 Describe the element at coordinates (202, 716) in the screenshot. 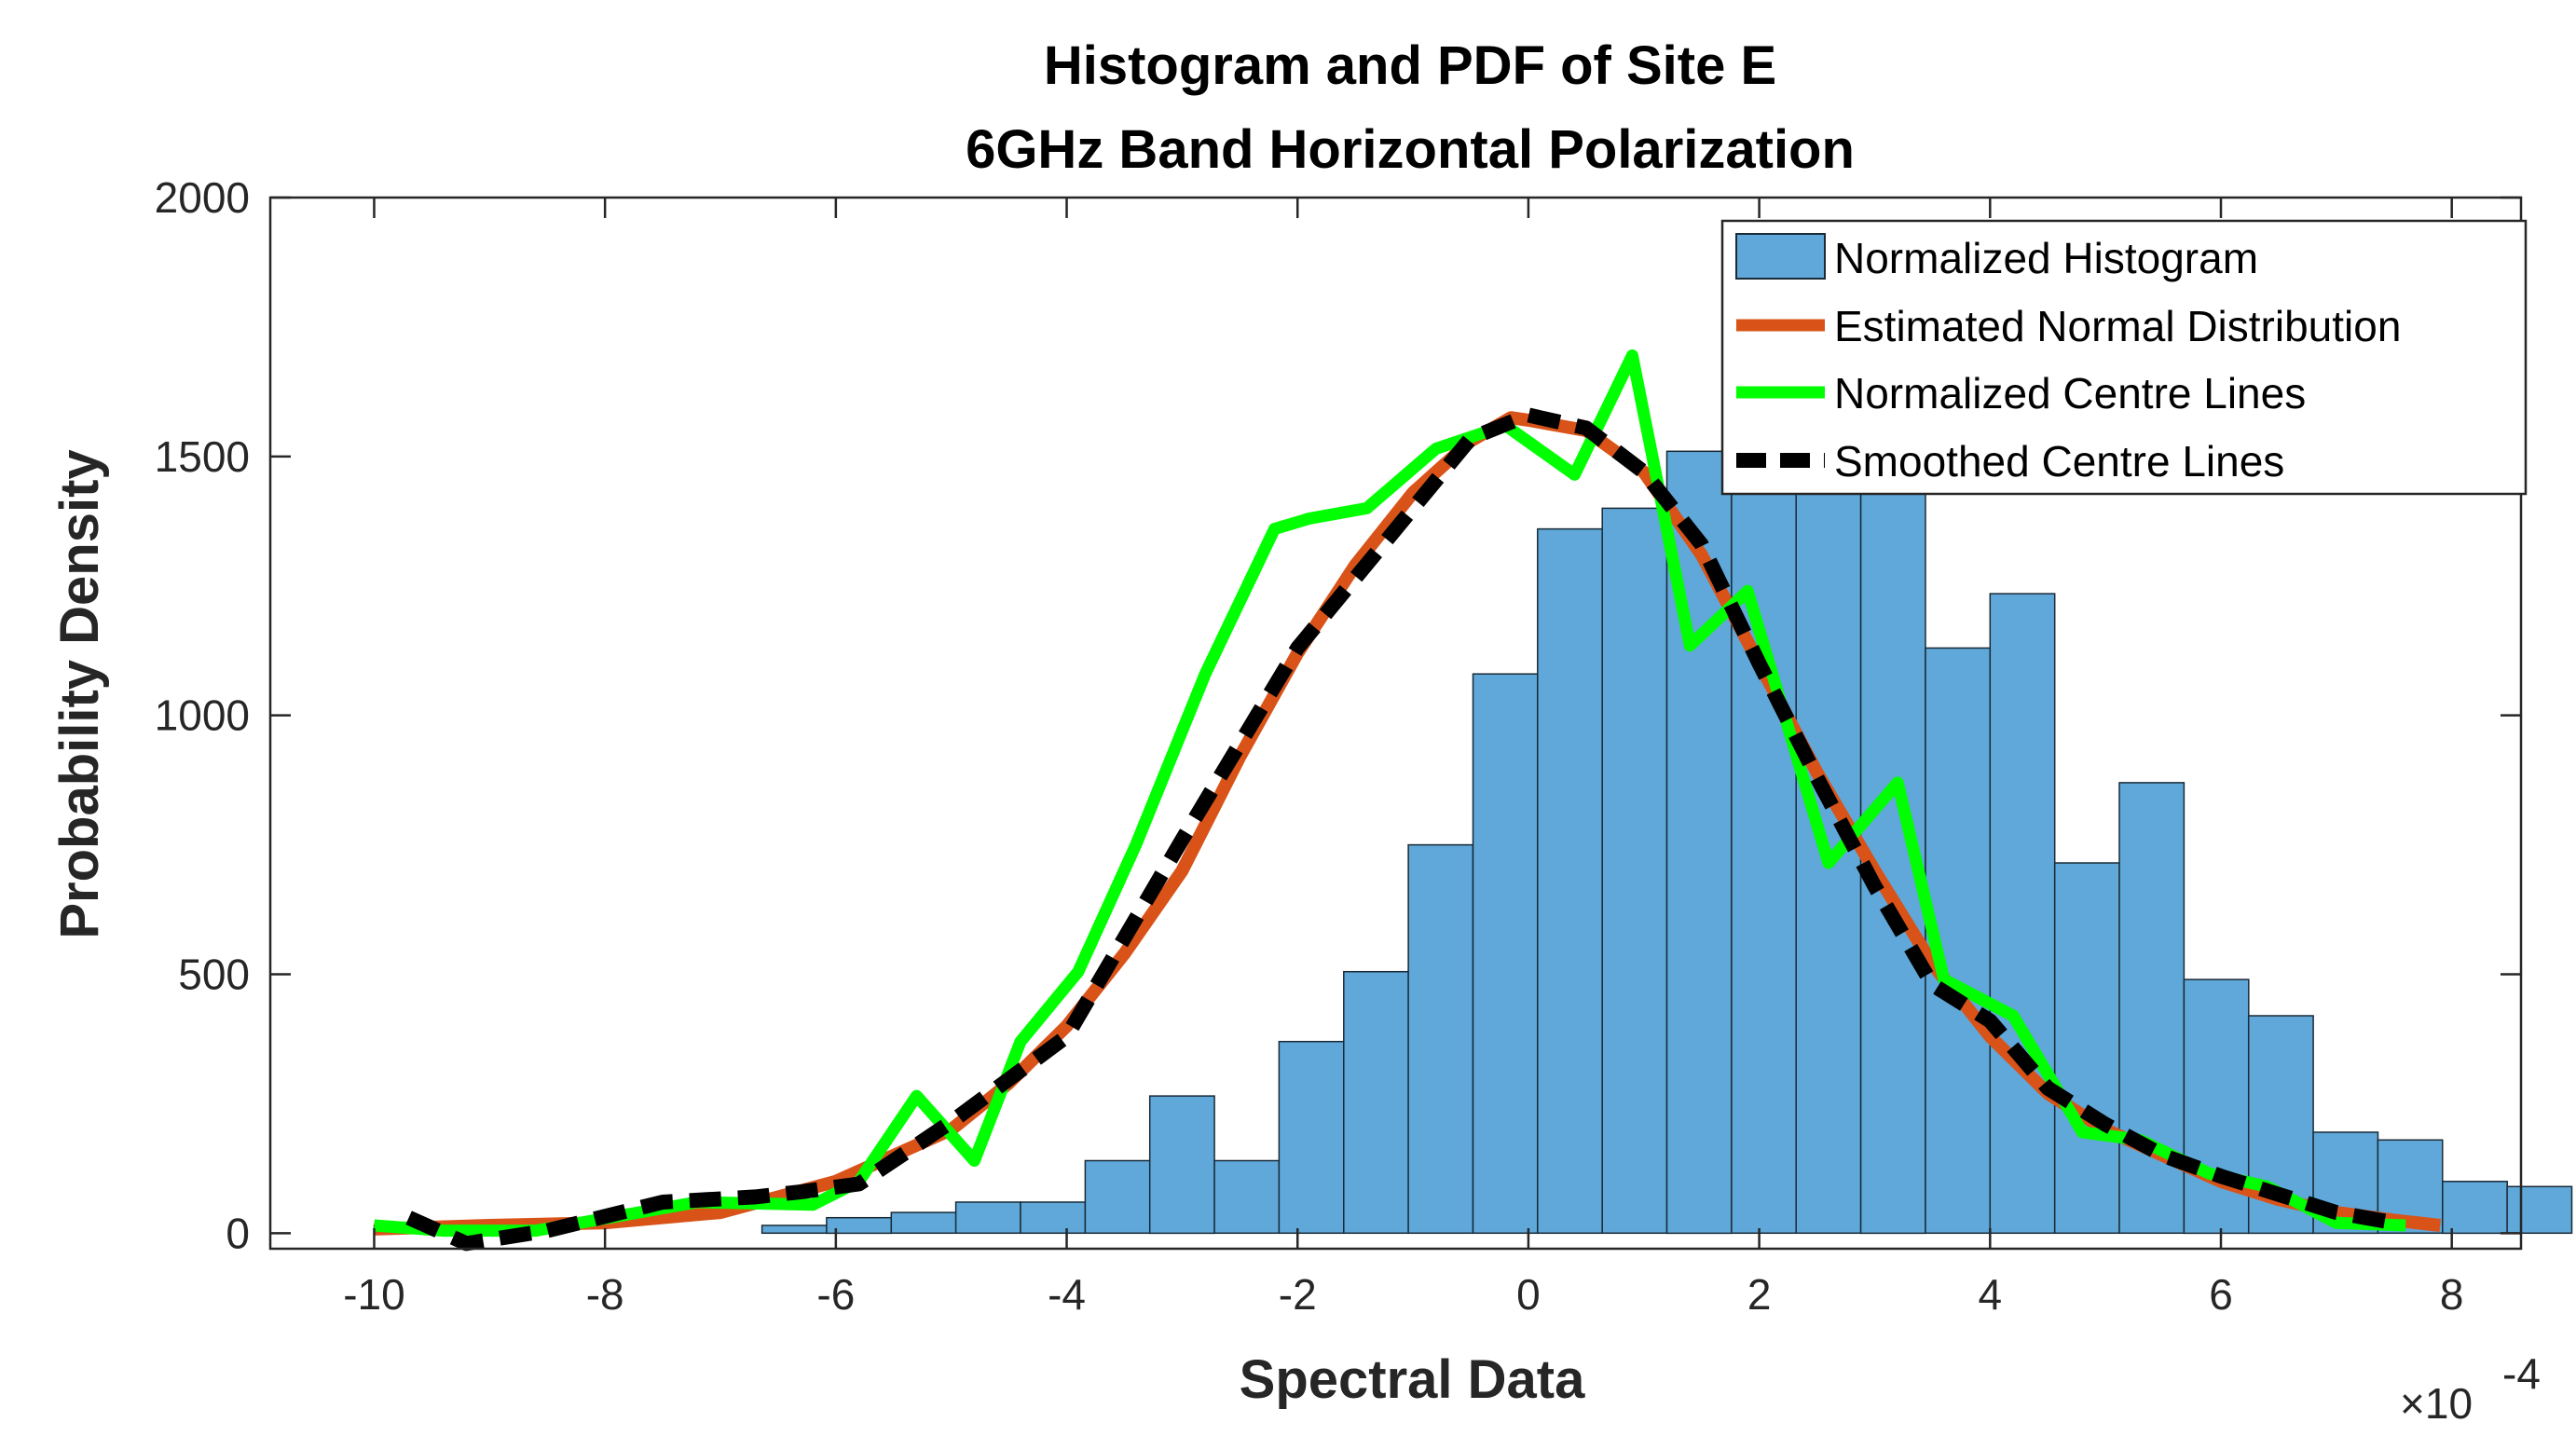

I see `y-tick-label: 1000` at that location.